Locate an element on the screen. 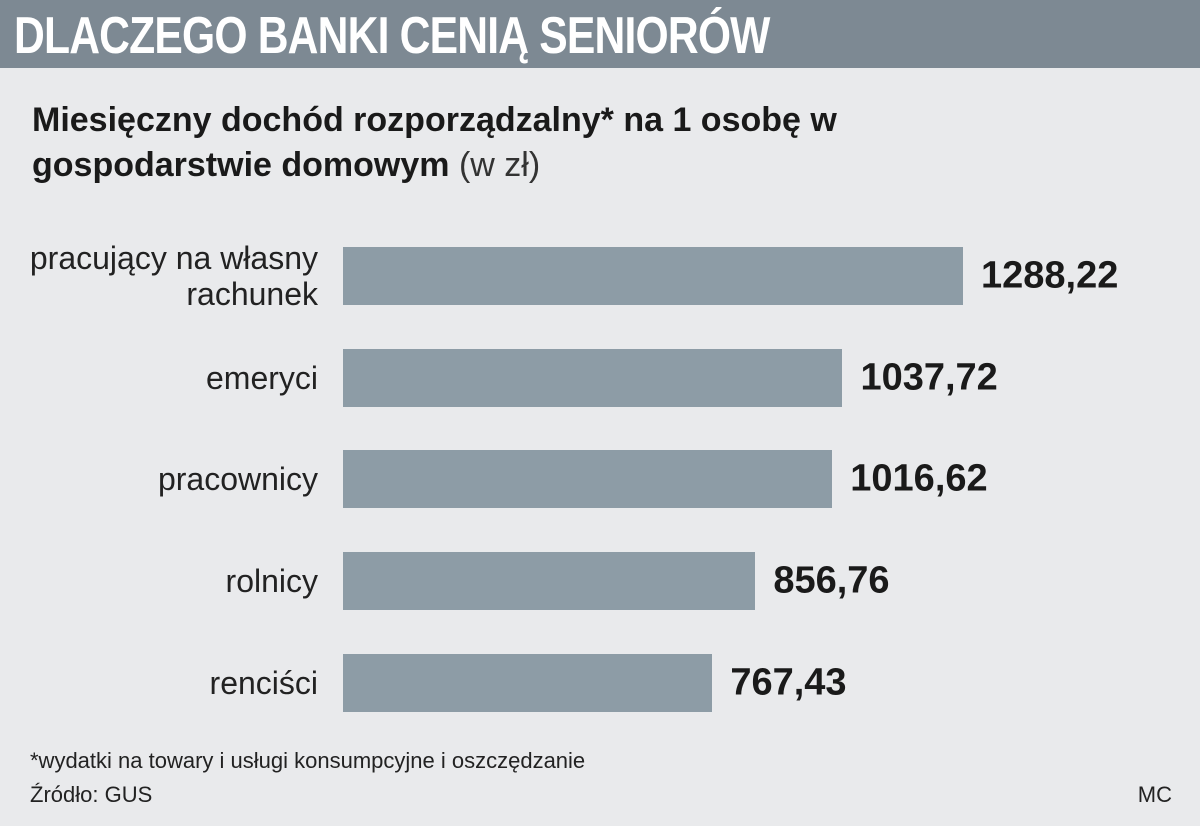 This screenshot has height=826, width=1200. value-label: 856,76 is located at coordinates (831, 580).